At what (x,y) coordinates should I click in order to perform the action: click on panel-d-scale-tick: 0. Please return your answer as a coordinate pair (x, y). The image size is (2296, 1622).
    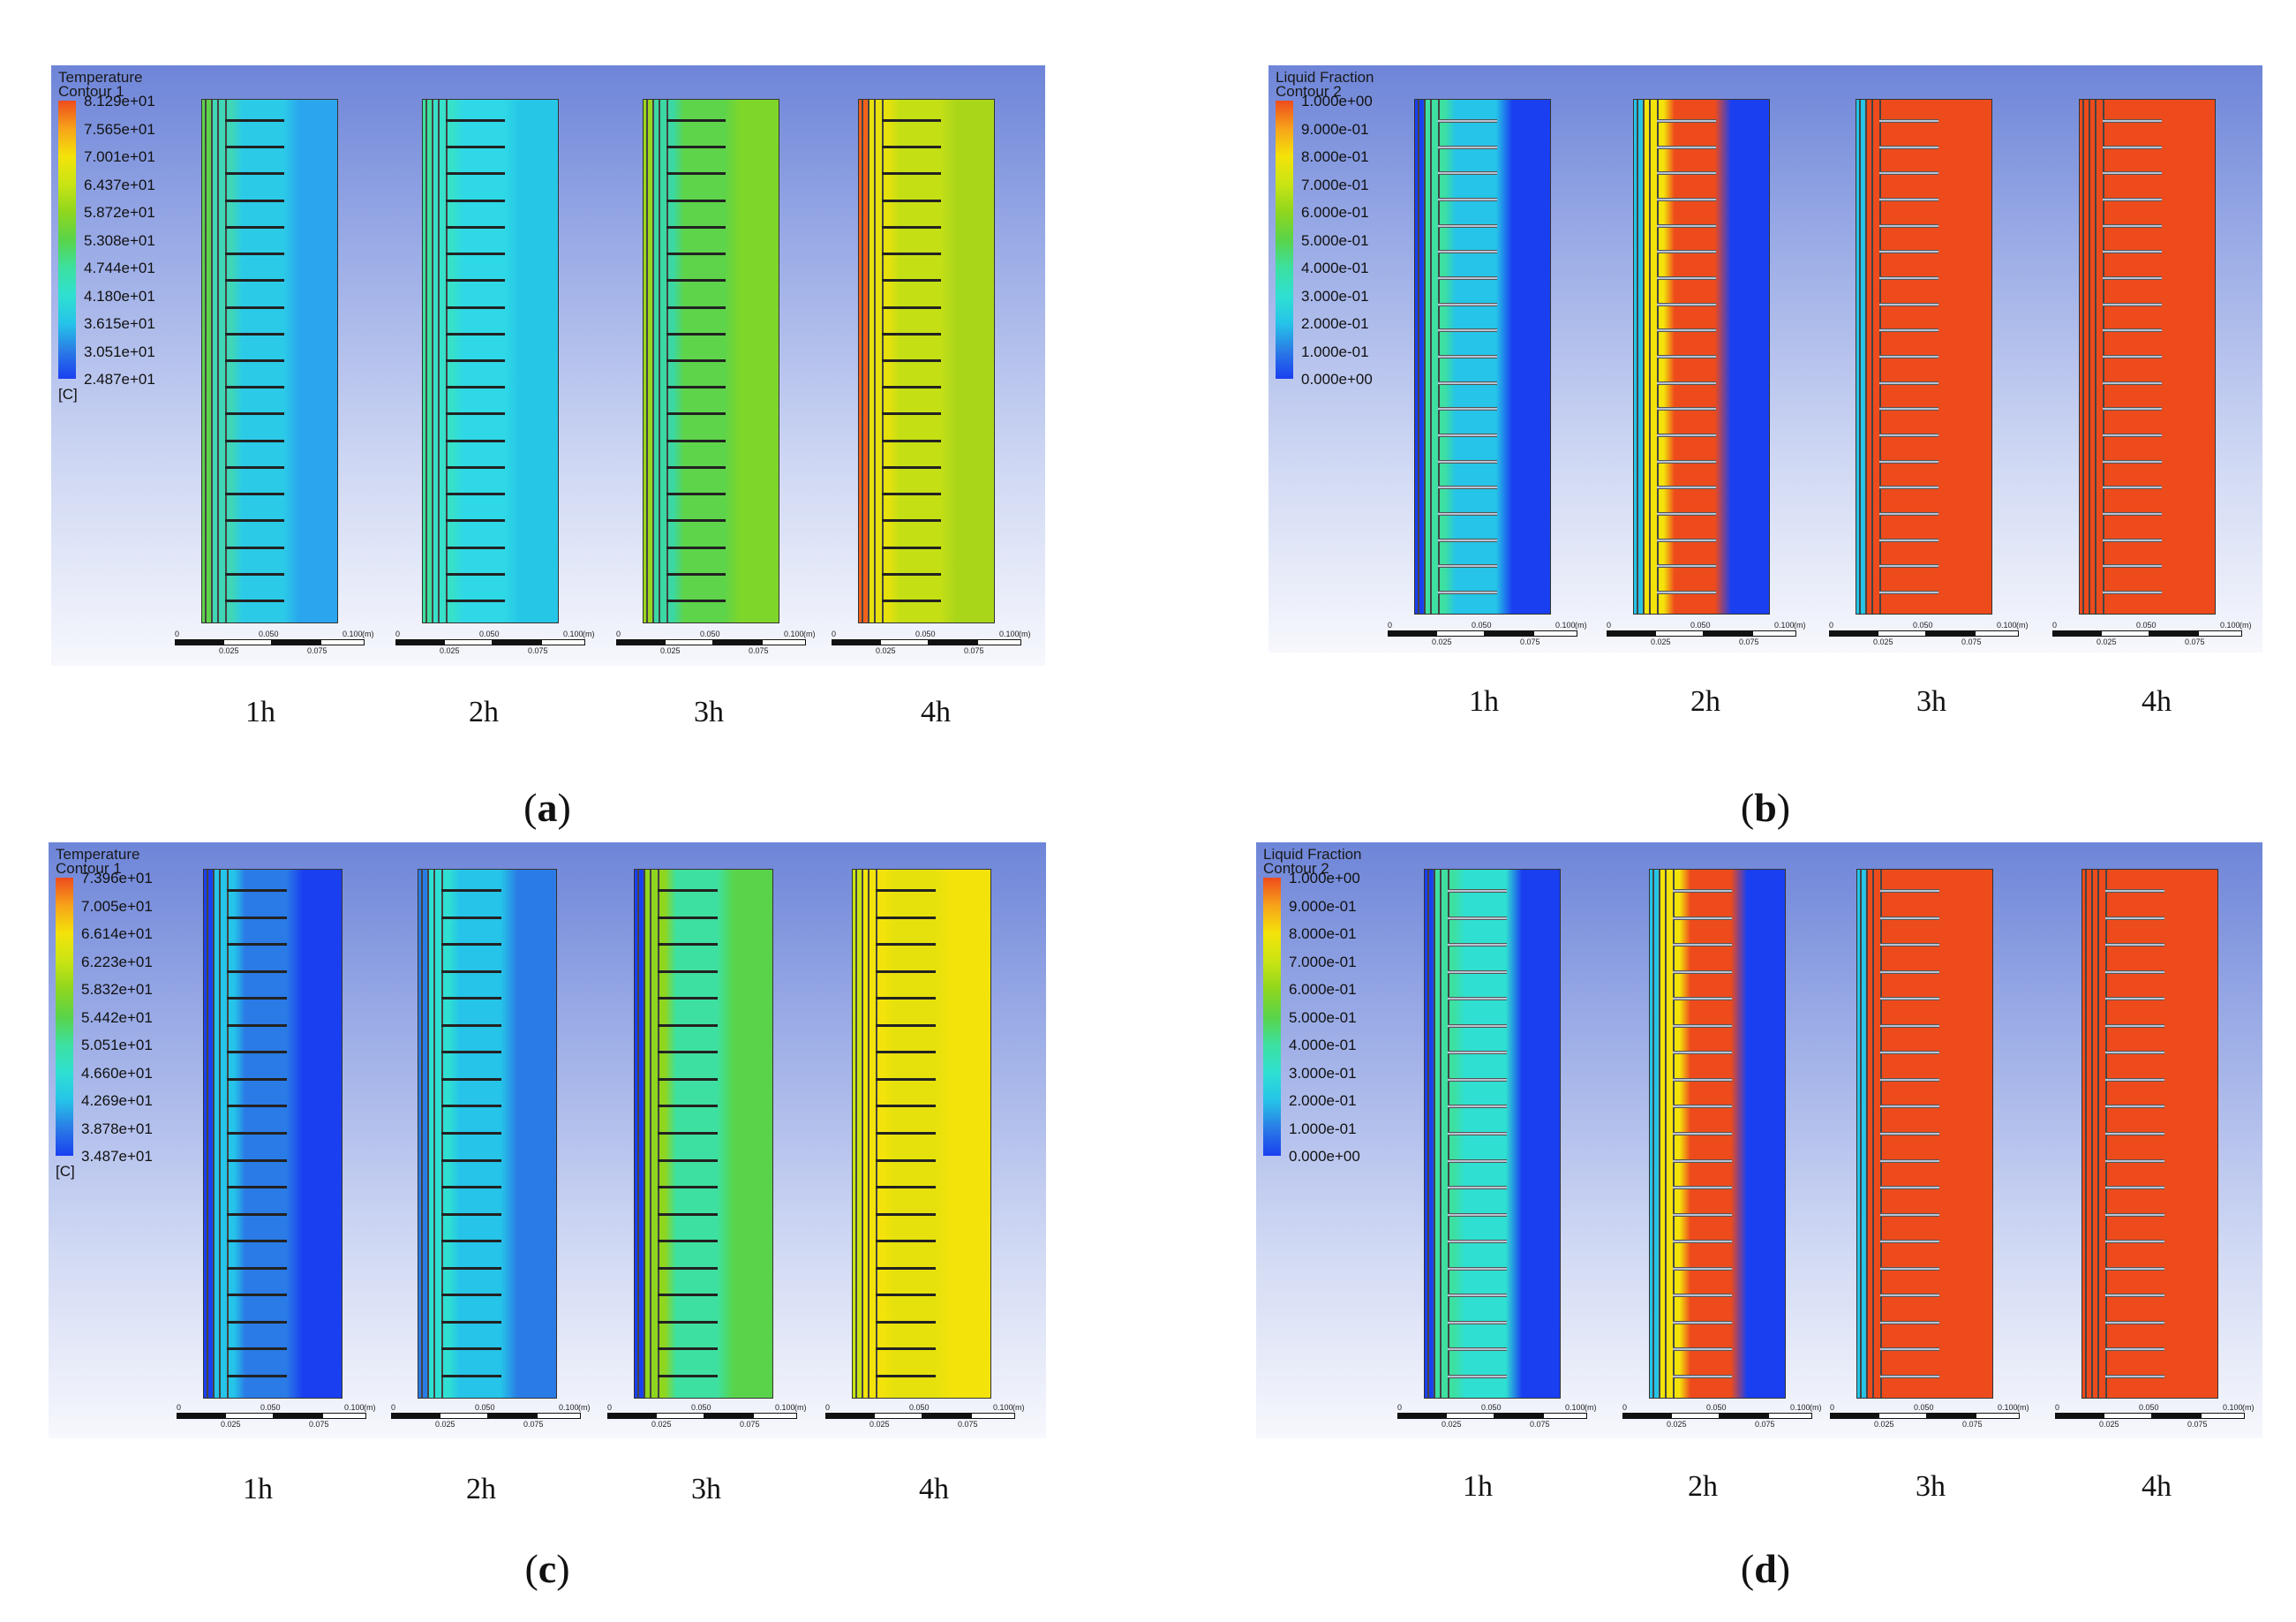
    Looking at the image, I should click on (2057, 1408).